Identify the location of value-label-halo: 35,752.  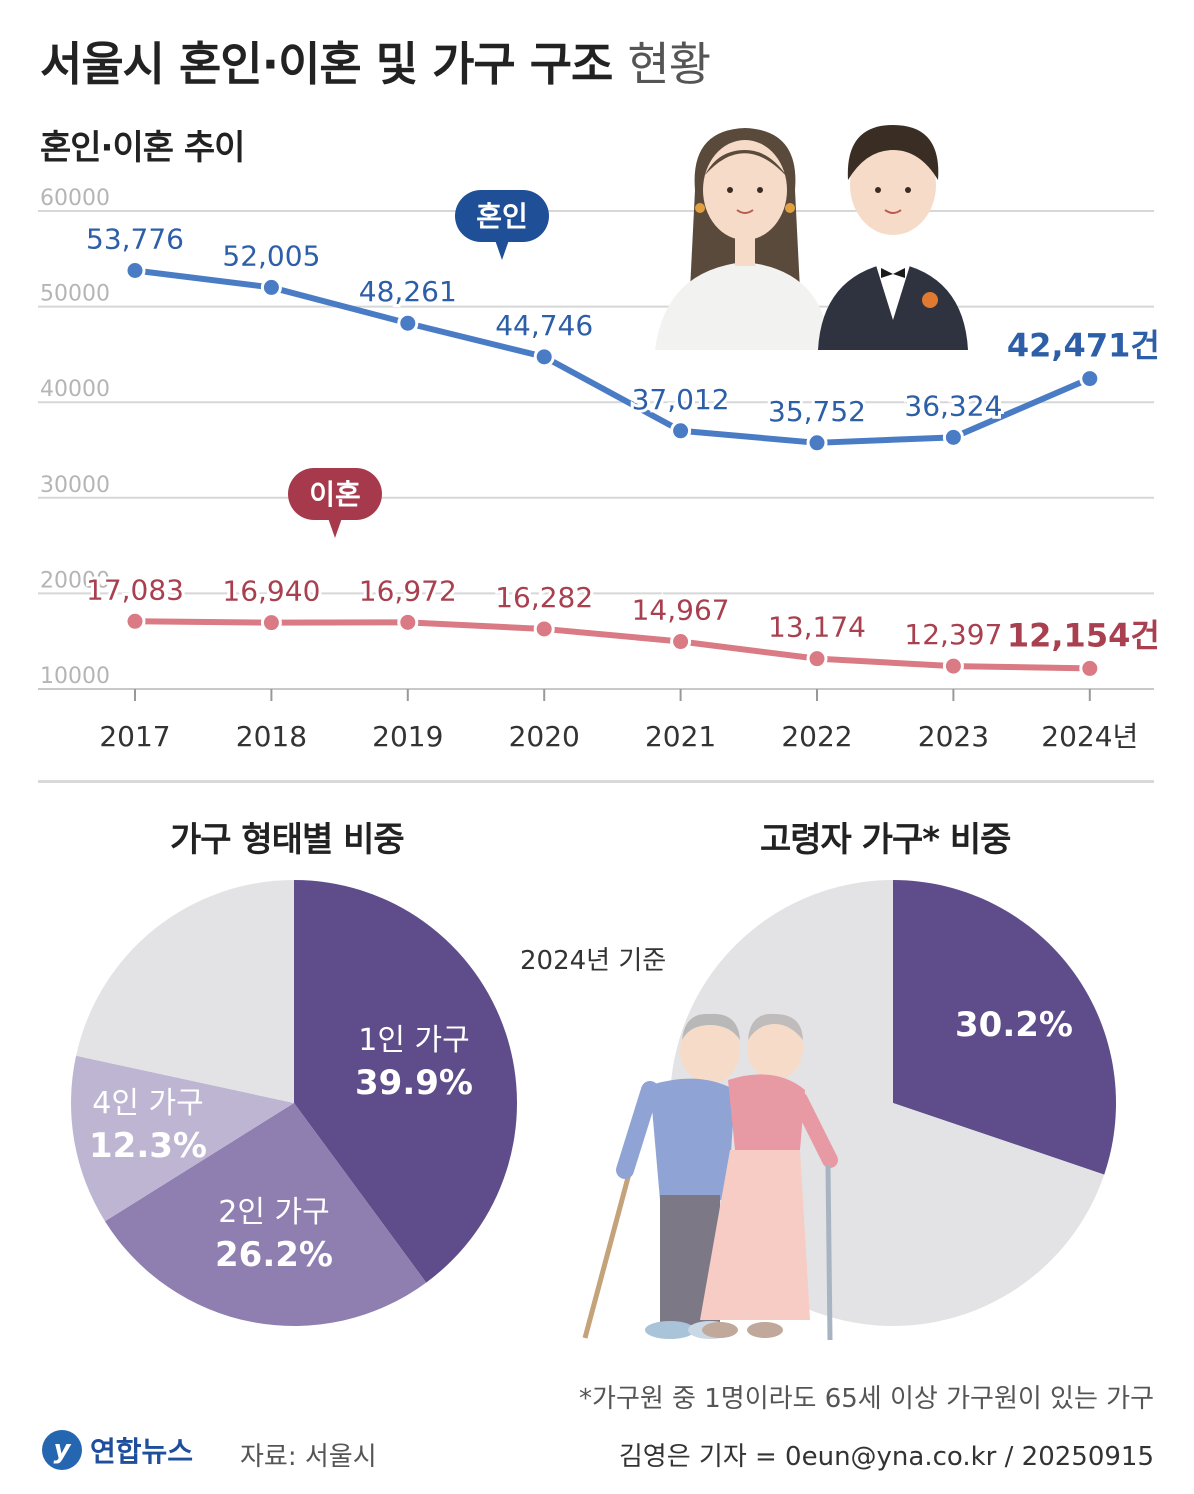
(817, 411).